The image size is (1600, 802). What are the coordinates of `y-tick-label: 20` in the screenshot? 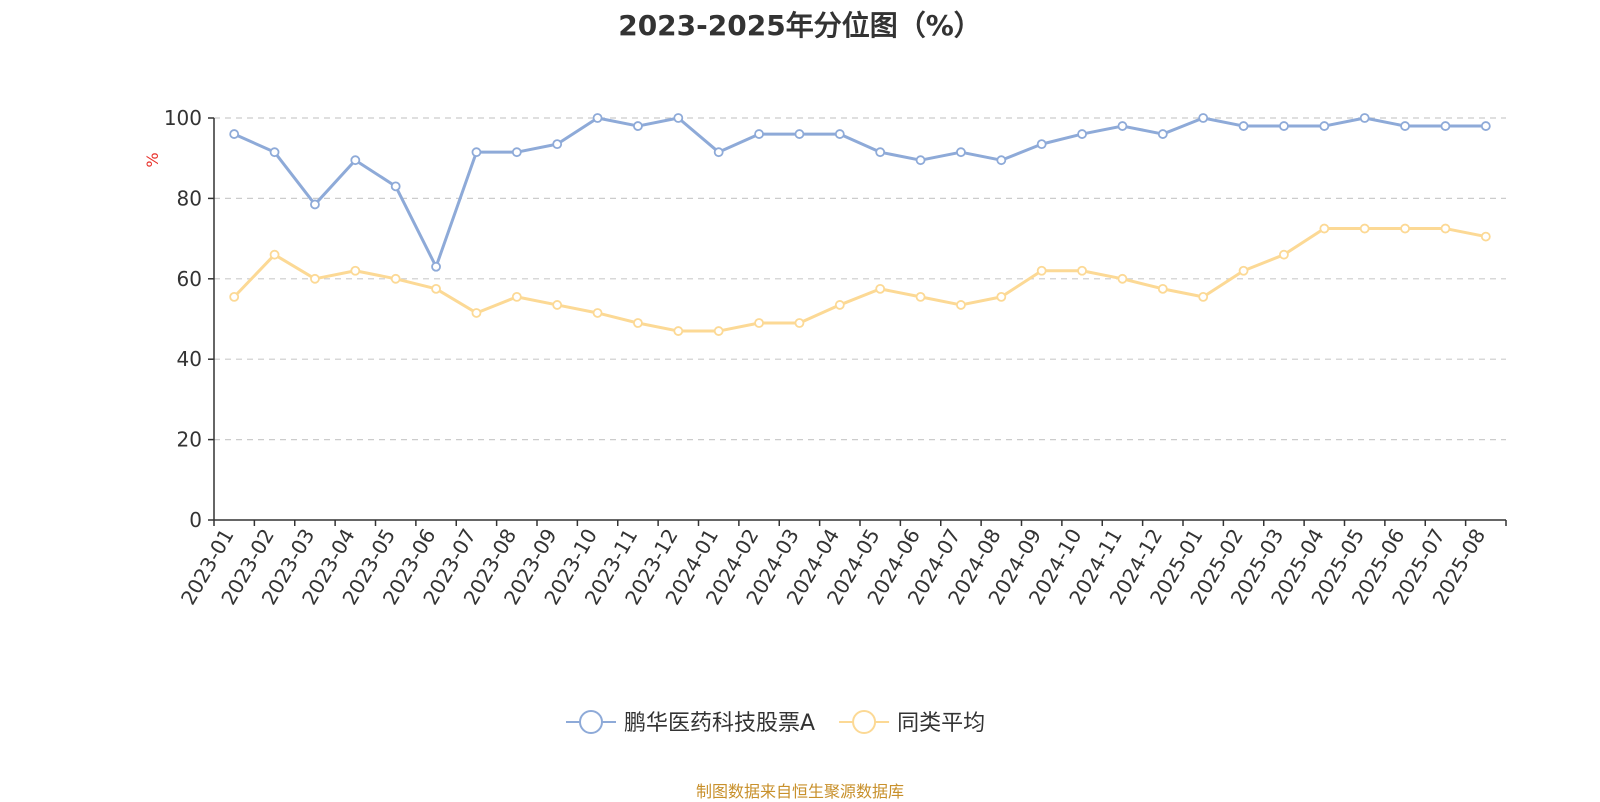 It's located at (189, 440).